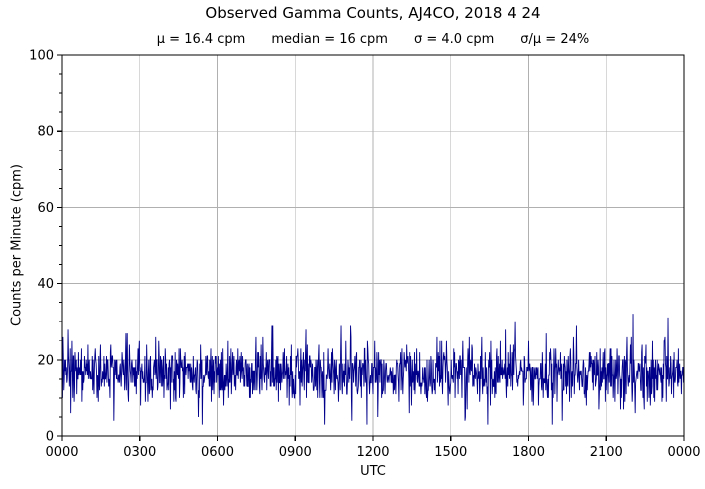 The height and width of the screenshot is (489, 705). Describe the element at coordinates (528, 452) in the screenshot. I see `x-tick-label: 1800` at that location.